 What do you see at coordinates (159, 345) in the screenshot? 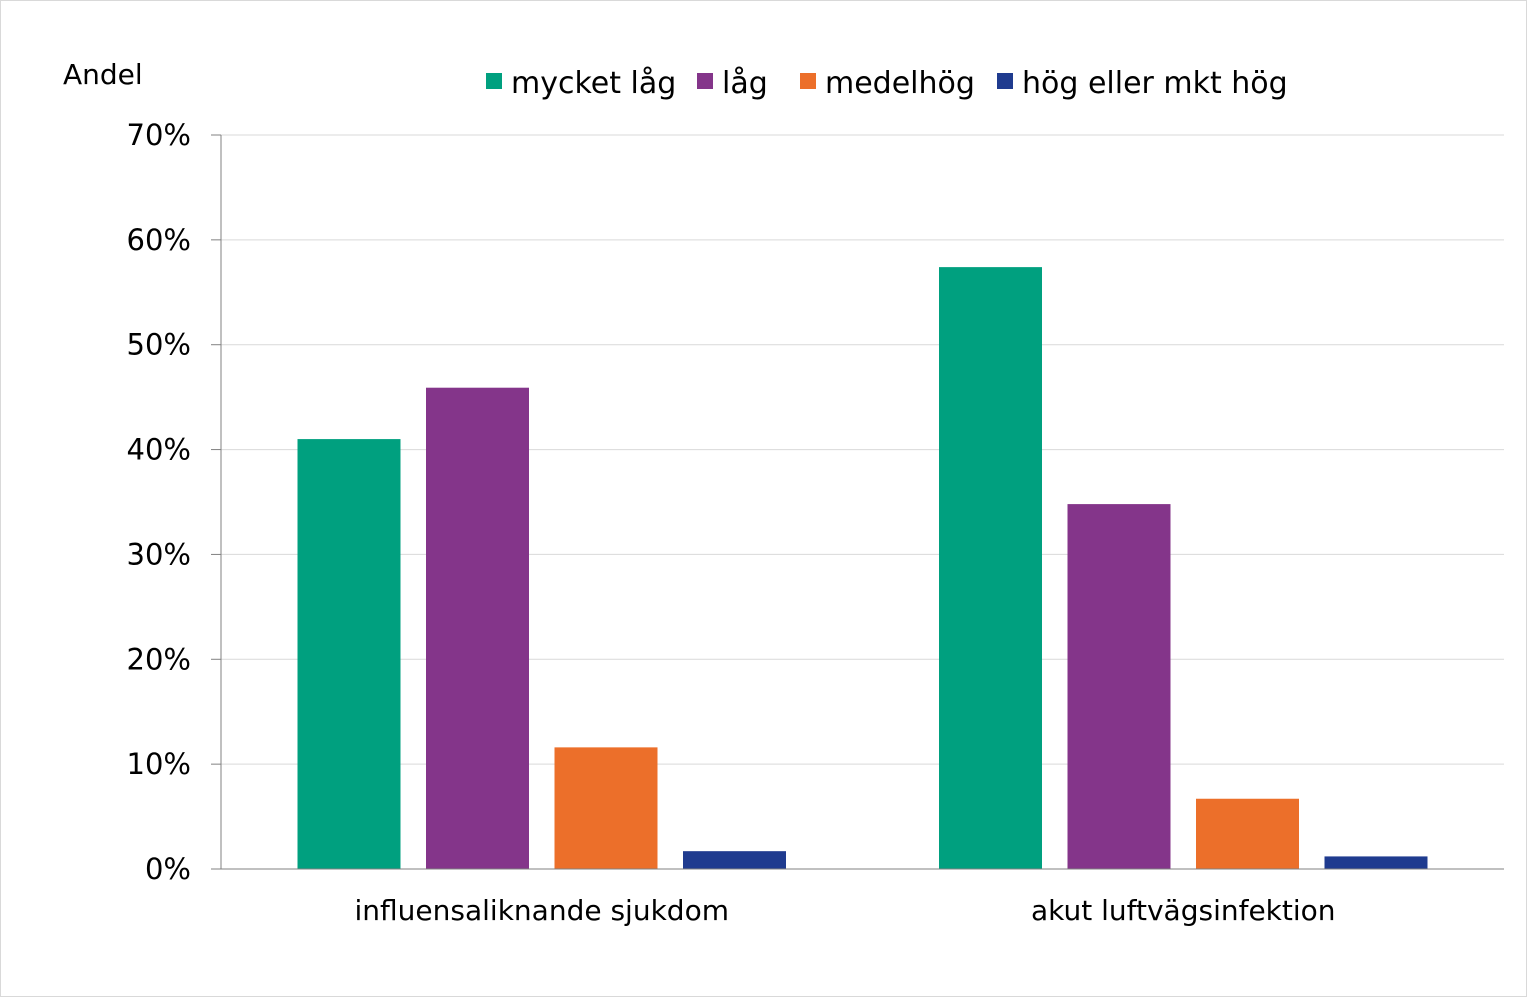
I see `y-tick-label: 50%` at bounding box center [159, 345].